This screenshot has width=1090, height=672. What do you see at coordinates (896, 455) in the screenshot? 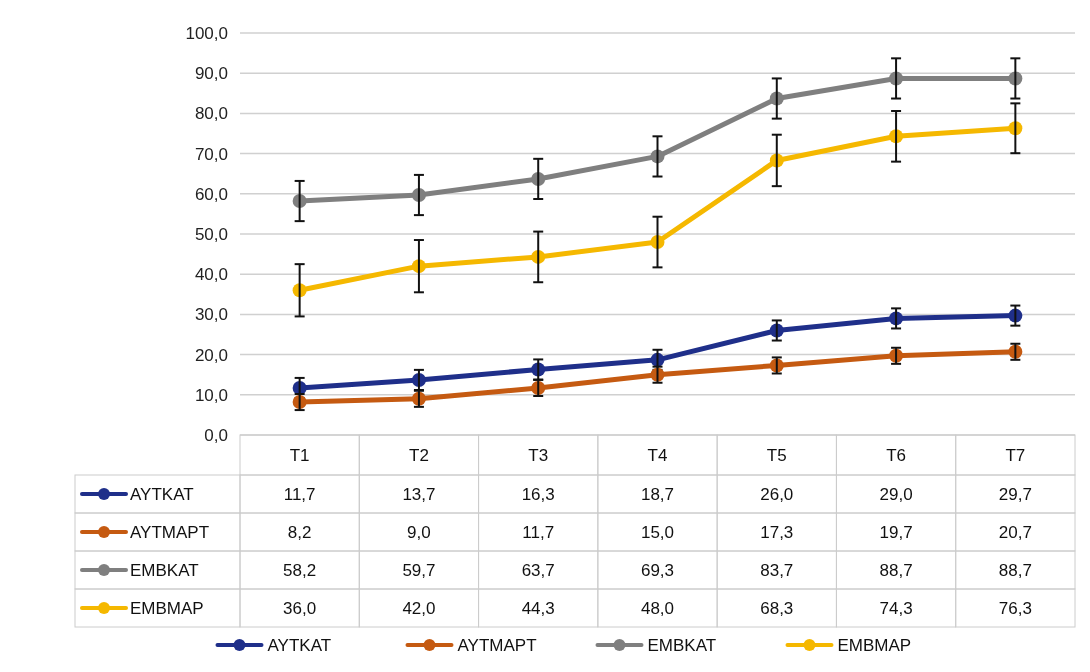
I see `x-tick-label: T6` at bounding box center [896, 455].